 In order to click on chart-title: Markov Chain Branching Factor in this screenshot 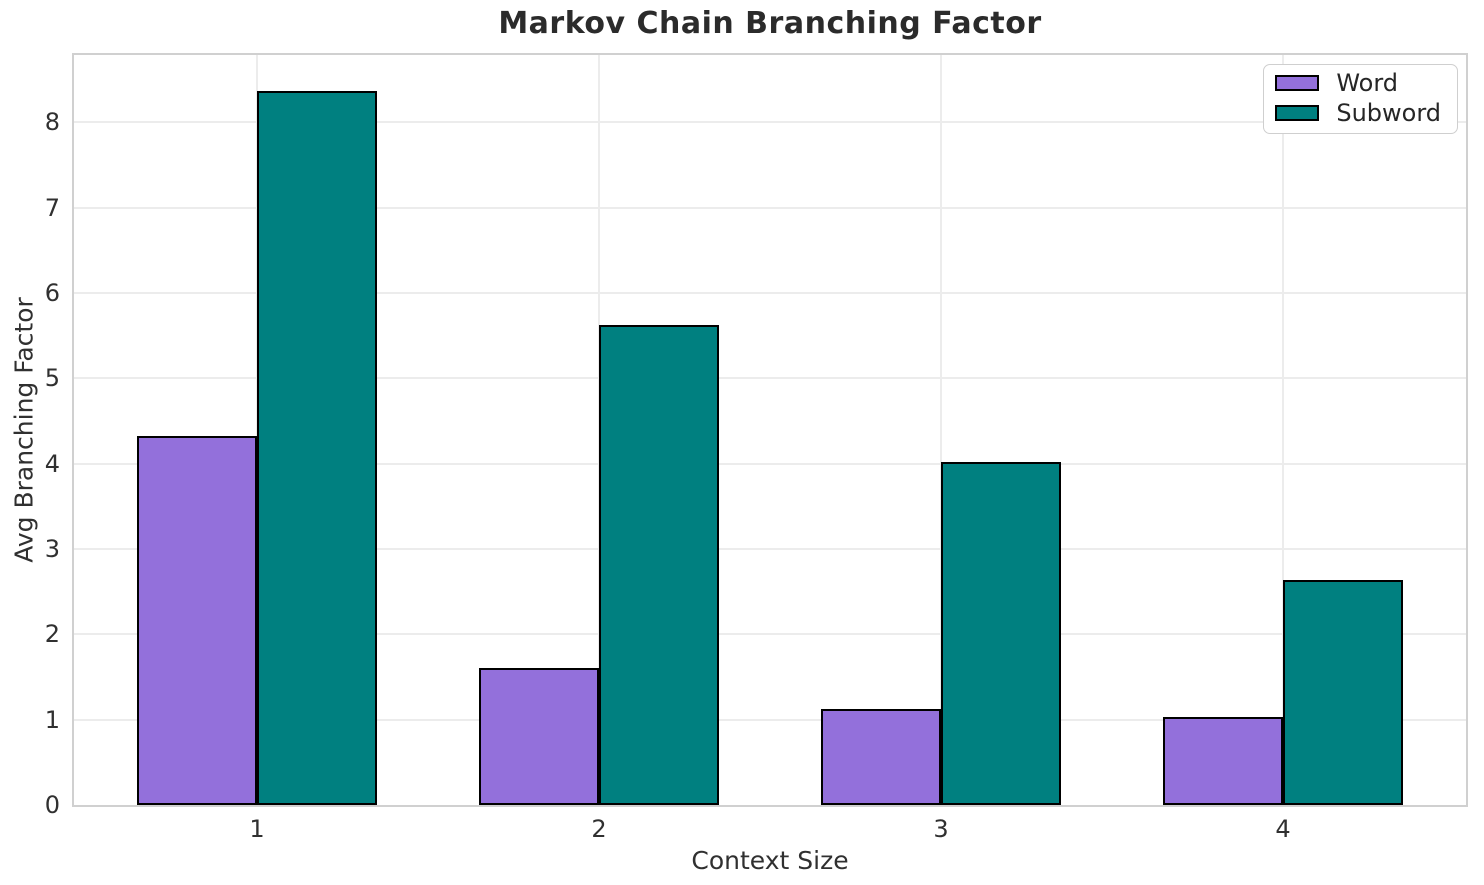, I will do `click(770, 23)`.